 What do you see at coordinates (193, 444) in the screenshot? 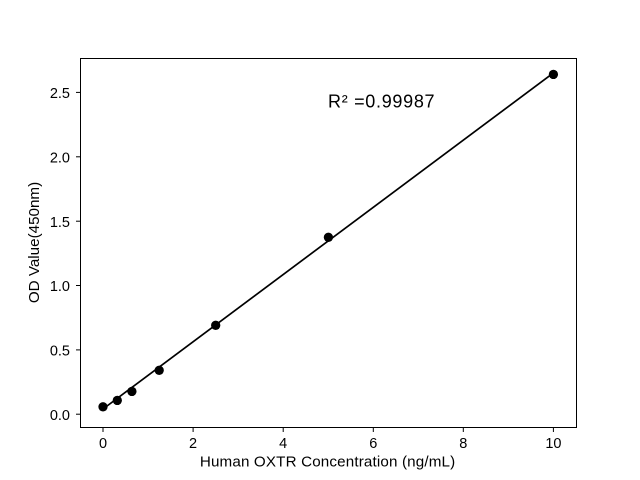
I see `svg-text: 2` at bounding box center [193, 444].